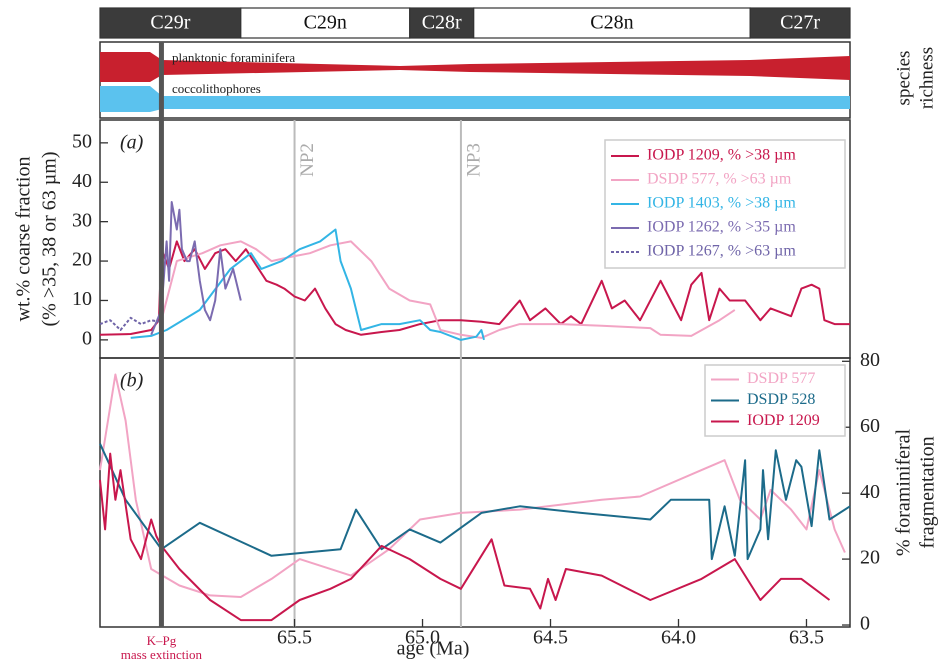  What do you see at coordinates (216, 88) in the screenshot?
I see `richness-group-label: coccolithophores` at bounding box center [216, 88].